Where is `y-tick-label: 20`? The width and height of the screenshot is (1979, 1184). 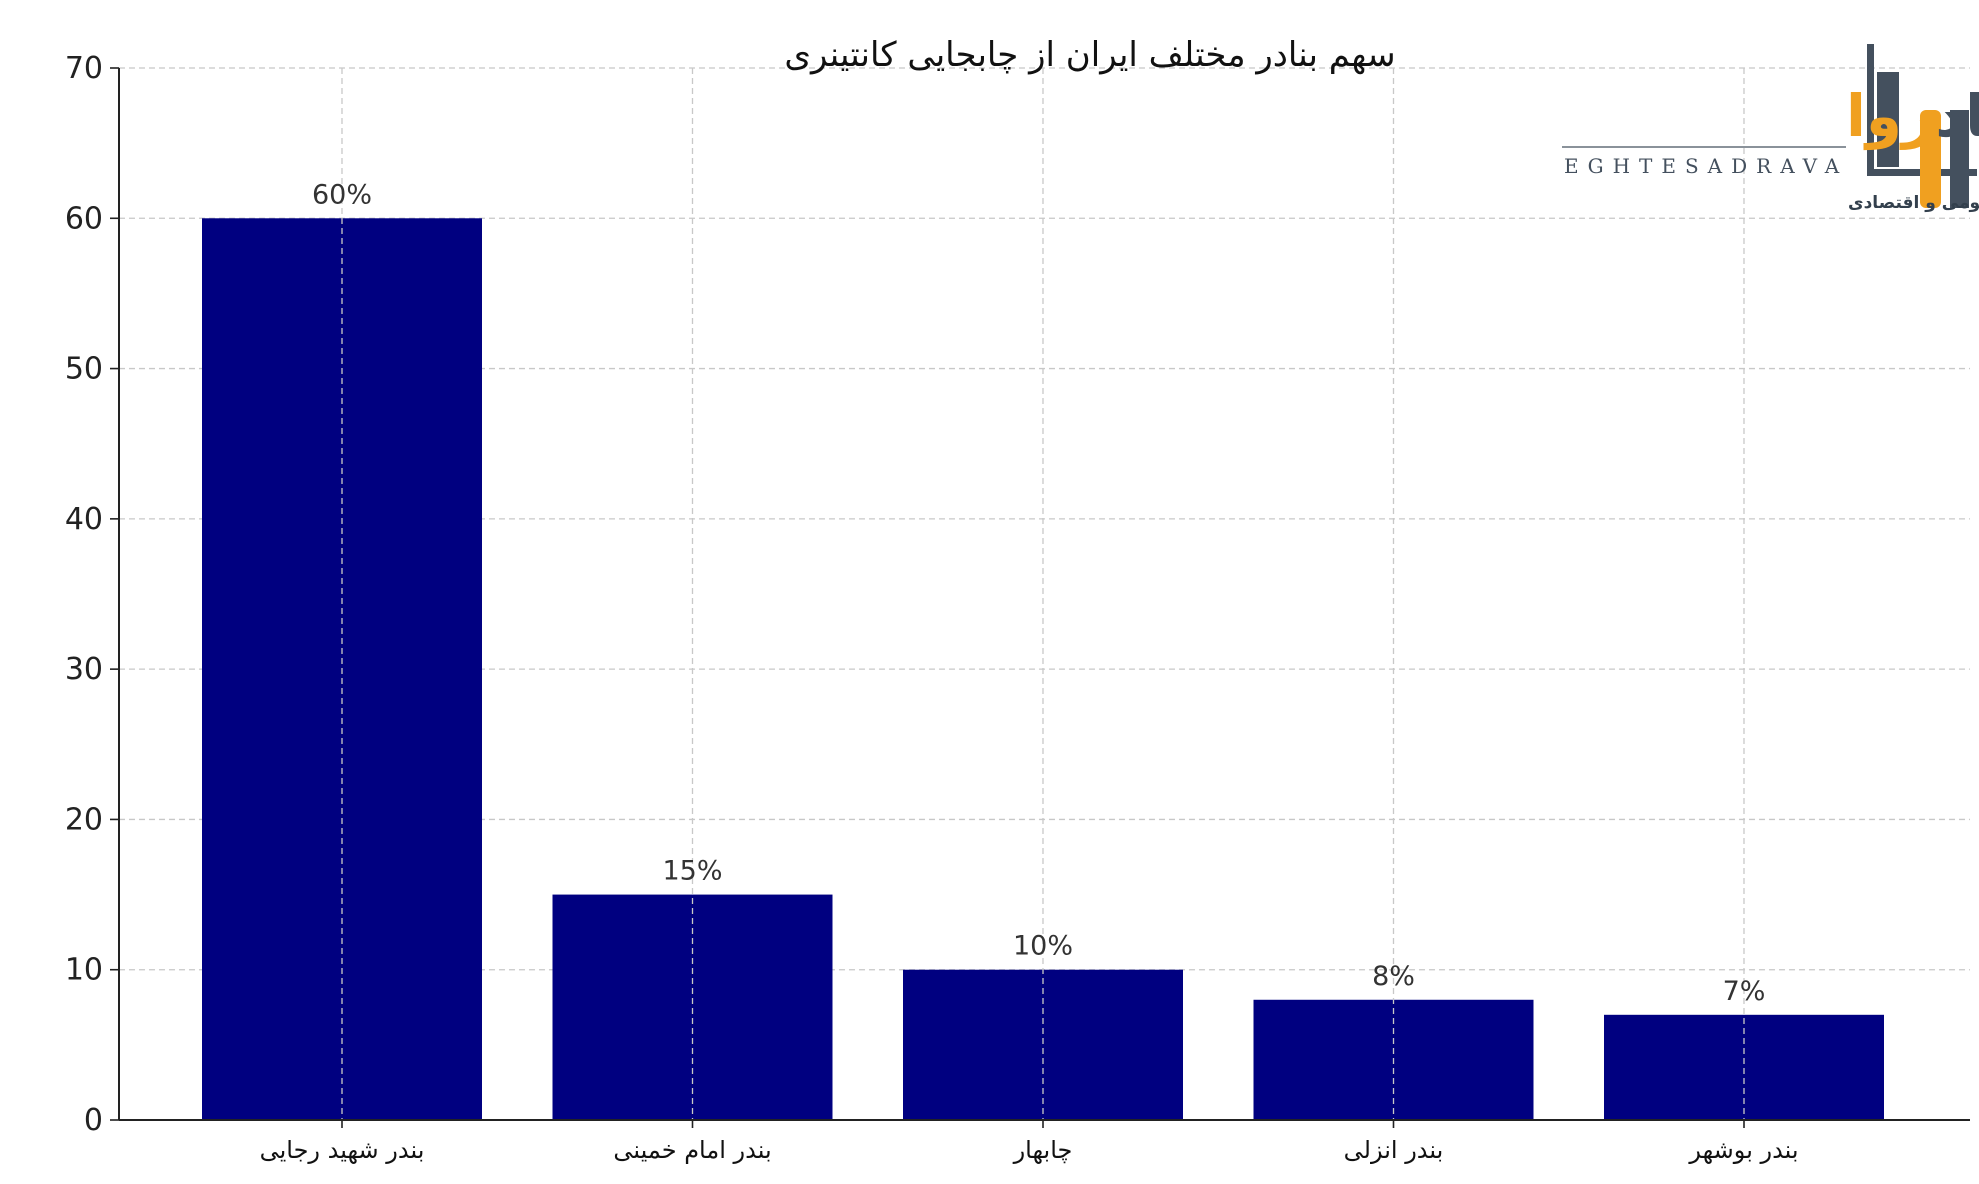 y-tick-label: 20 is located at coordinates (84, 819).